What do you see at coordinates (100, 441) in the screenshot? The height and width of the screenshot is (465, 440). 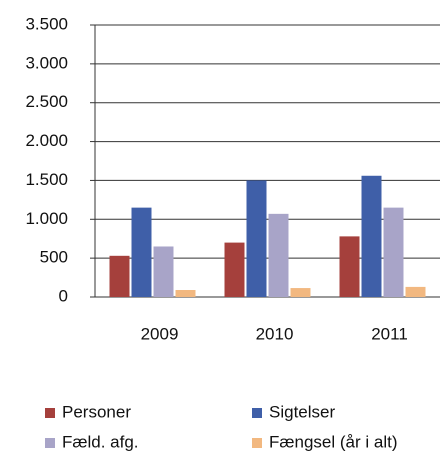 I see `legend-label: Fæld. afg.` at bounding box center [100, 441].